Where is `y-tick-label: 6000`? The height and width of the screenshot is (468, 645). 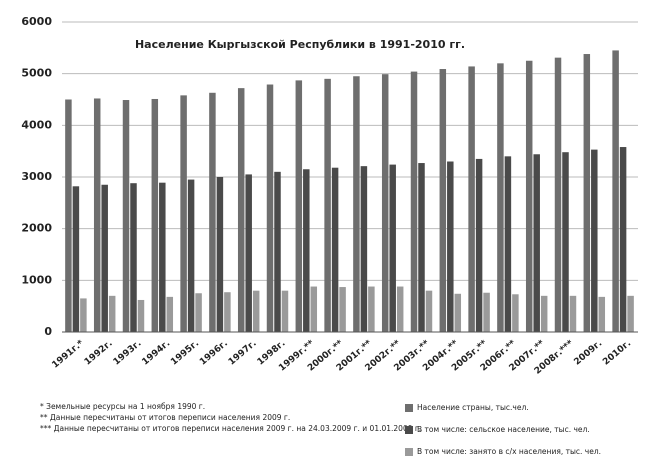 y-tick-label: 6000 is located at coordinates (36, 21).